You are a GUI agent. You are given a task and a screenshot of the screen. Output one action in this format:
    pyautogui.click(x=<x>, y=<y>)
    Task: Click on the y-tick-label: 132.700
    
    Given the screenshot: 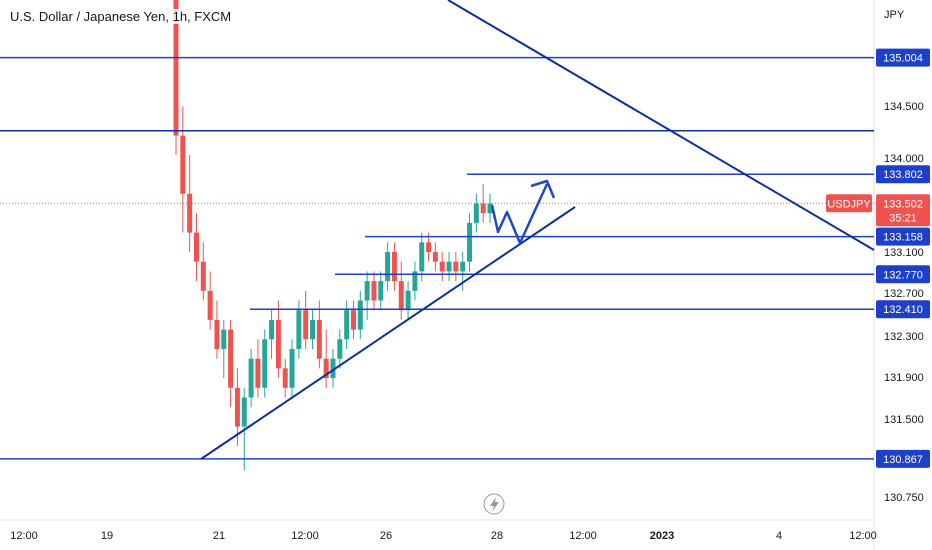 What is the action you would take?
    pyautogui.click(x=904, y=294)
    